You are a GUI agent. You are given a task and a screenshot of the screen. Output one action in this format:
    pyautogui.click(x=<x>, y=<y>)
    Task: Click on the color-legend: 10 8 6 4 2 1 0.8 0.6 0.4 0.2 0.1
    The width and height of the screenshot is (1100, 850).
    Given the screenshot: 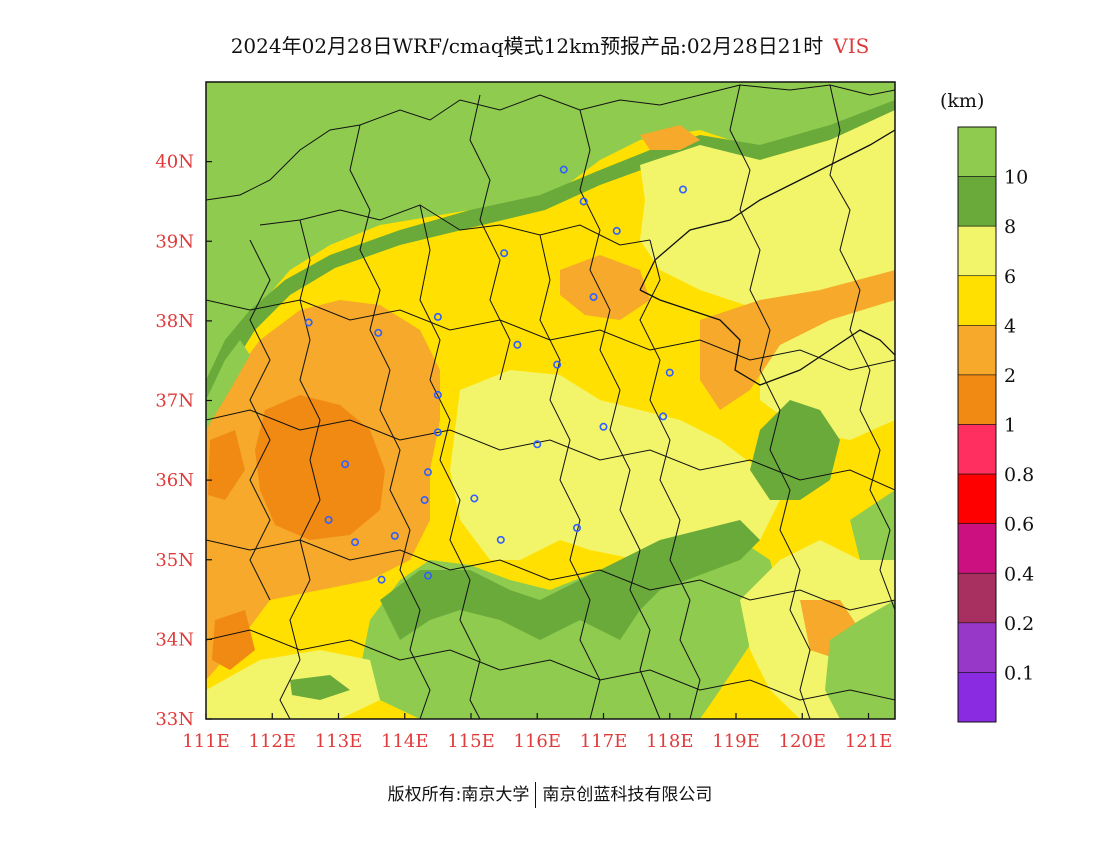 What is the action you would take?
    pyautogui.click(x=995, y=424)
    